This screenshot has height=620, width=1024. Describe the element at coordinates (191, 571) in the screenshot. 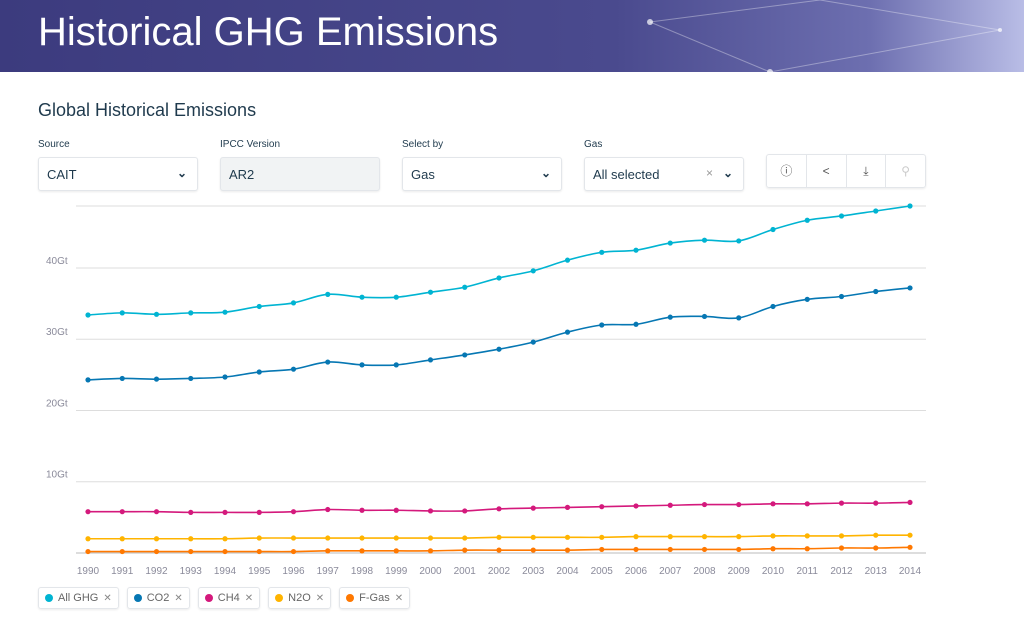

I see `x-tick-label: 1993` at that location.